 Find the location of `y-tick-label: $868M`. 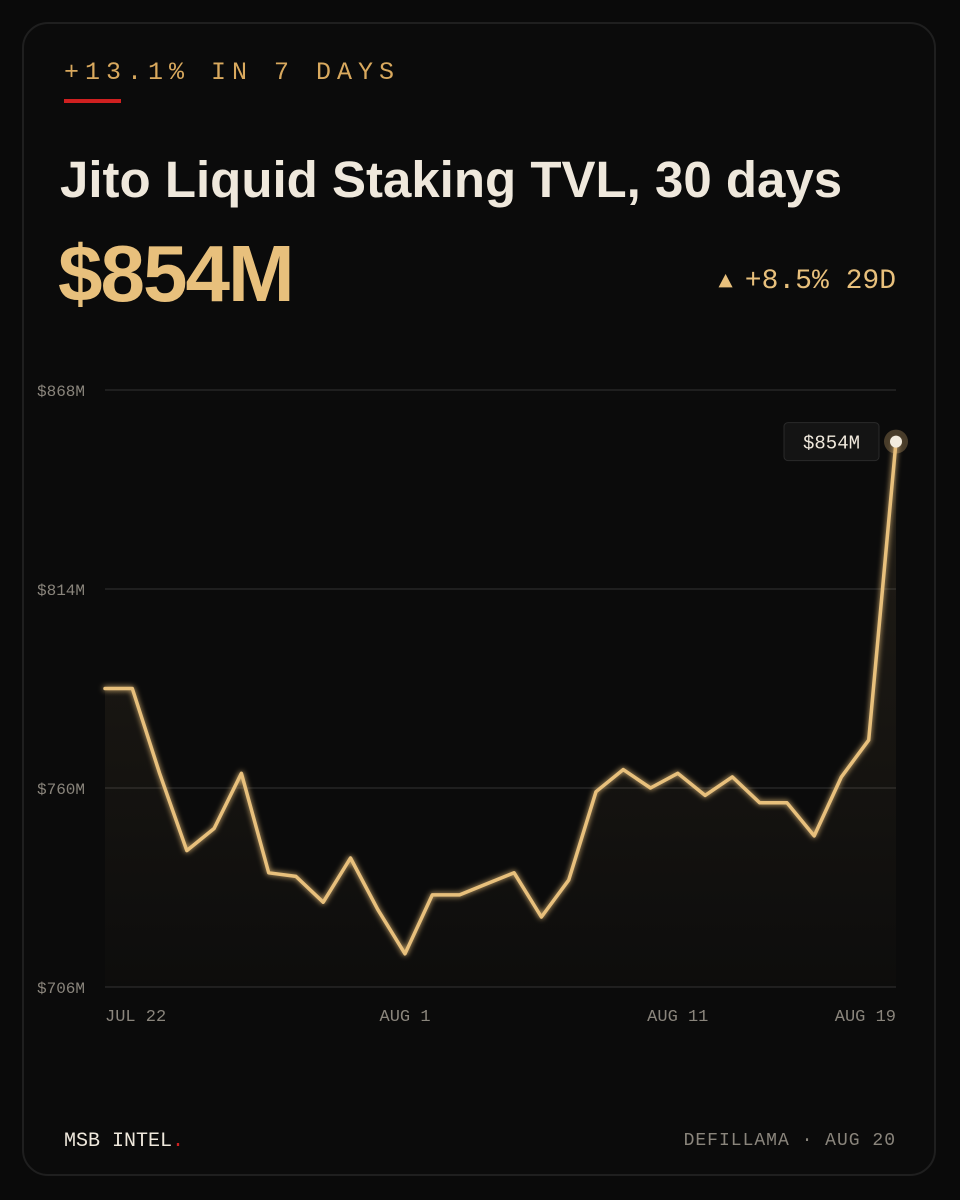

y-tick-label: $868M is located at coordinates (61, 392).